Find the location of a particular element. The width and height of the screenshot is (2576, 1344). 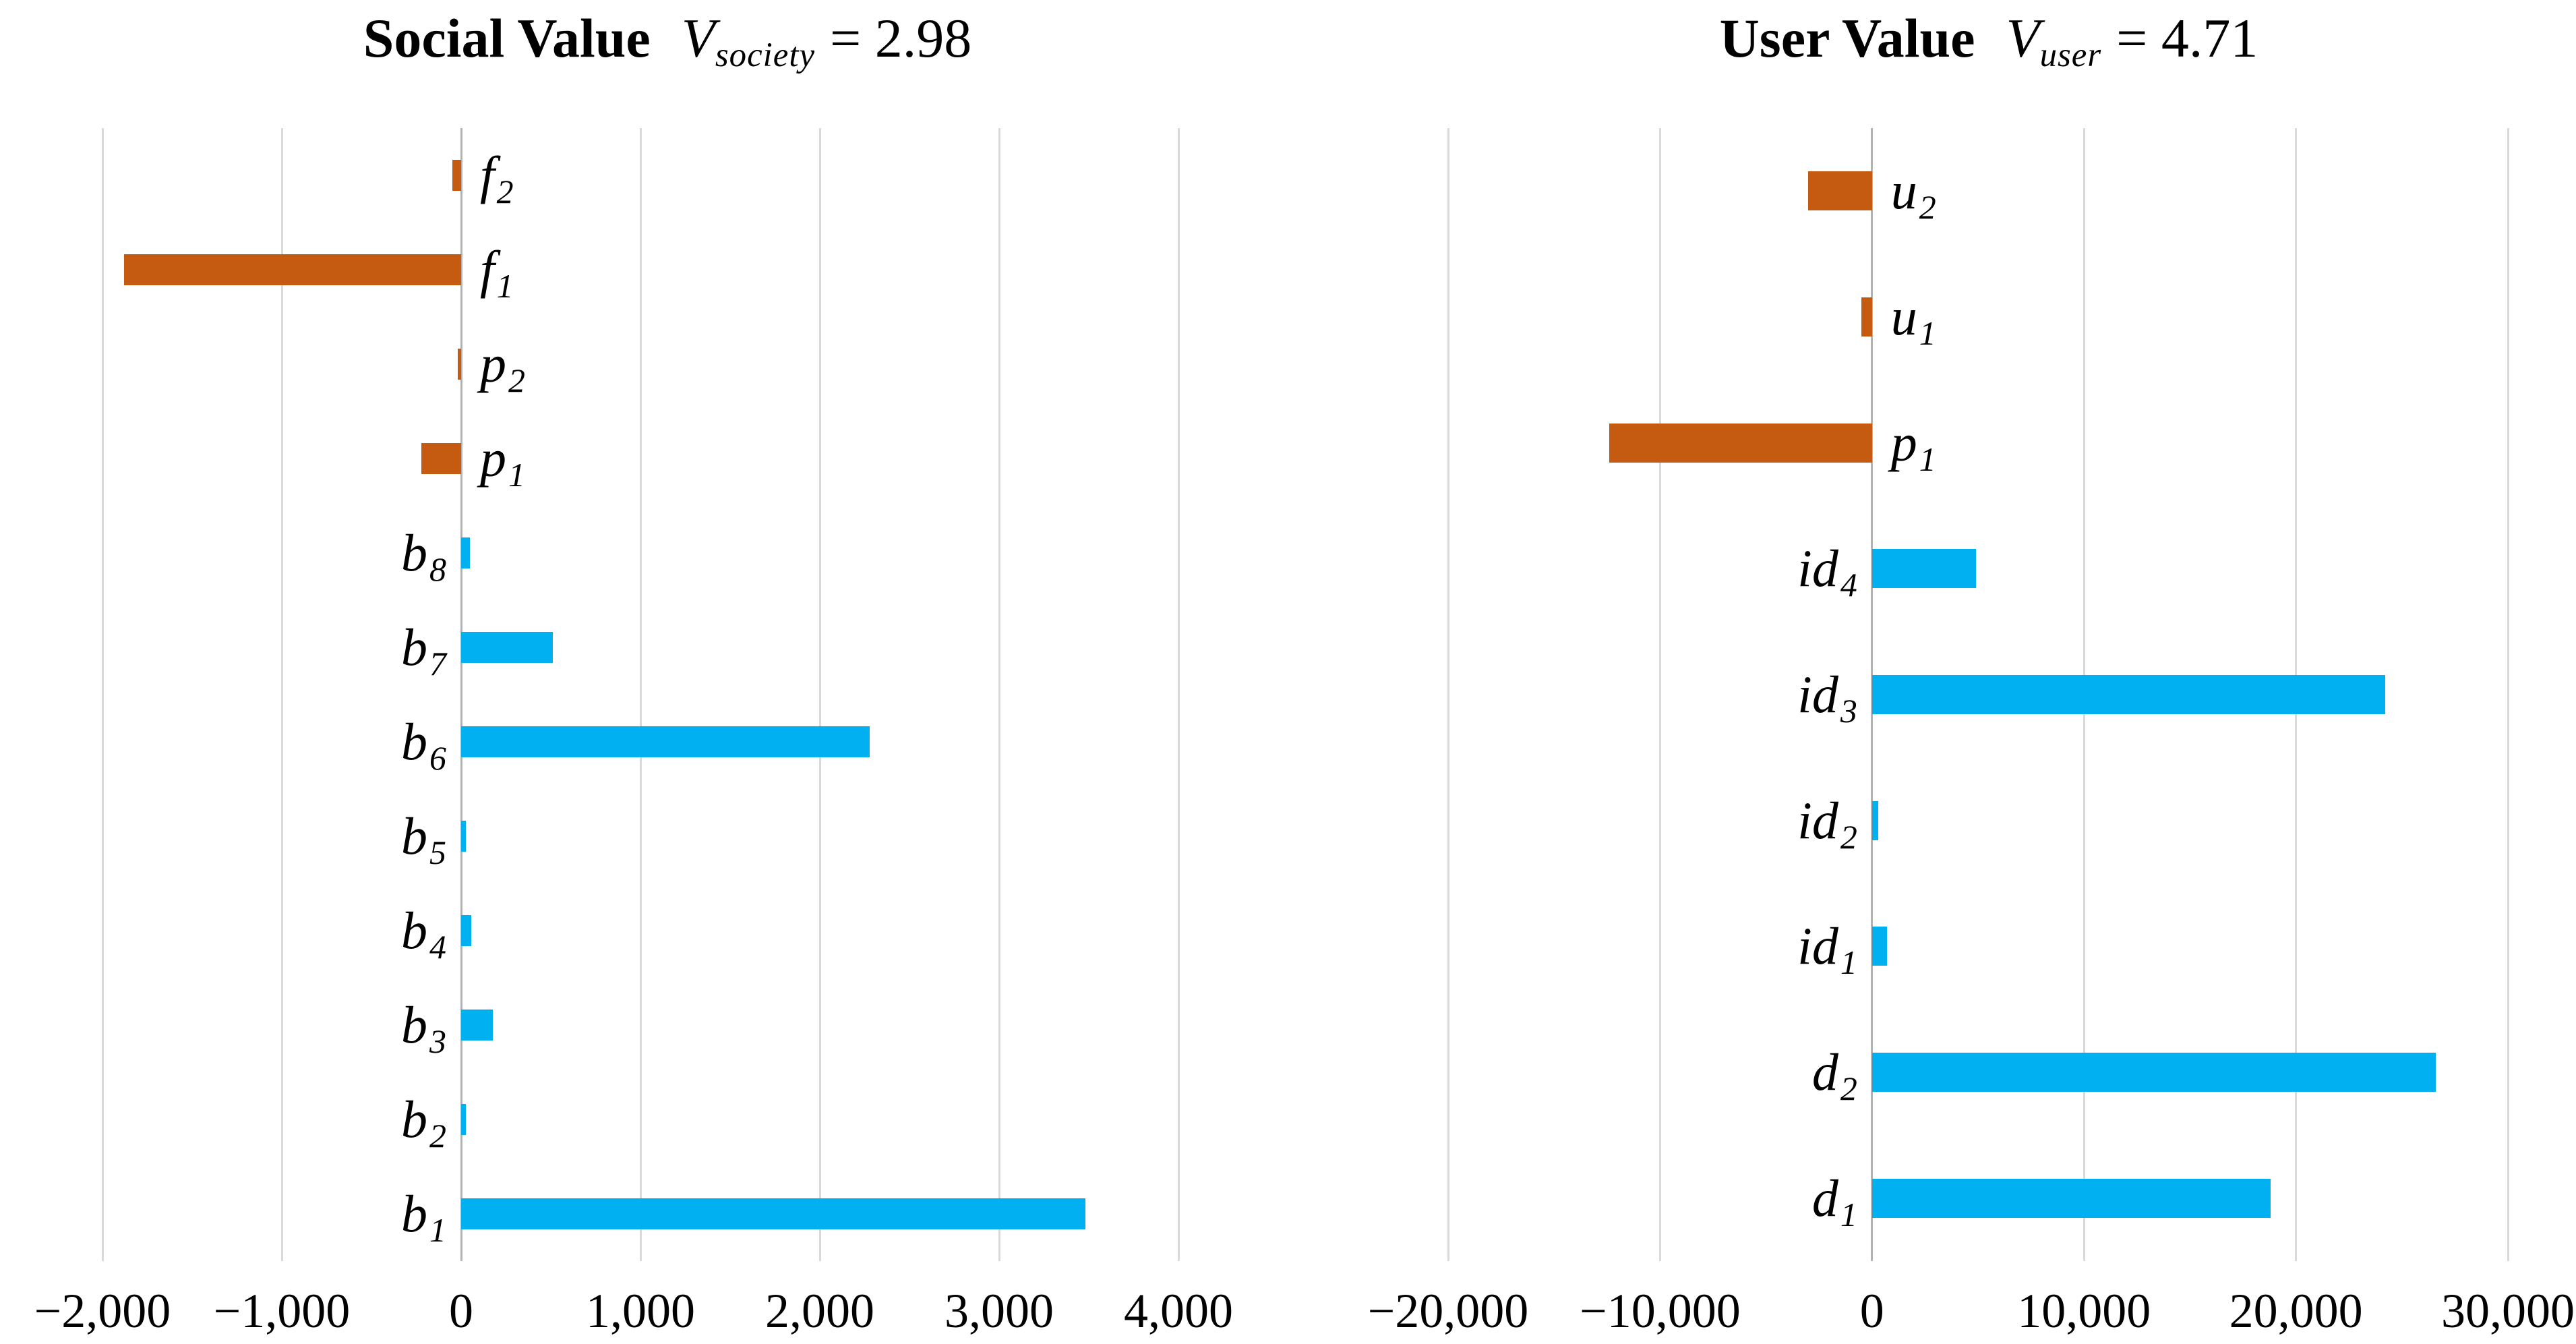

bar-u2 is located at coordinates (1840, 191).